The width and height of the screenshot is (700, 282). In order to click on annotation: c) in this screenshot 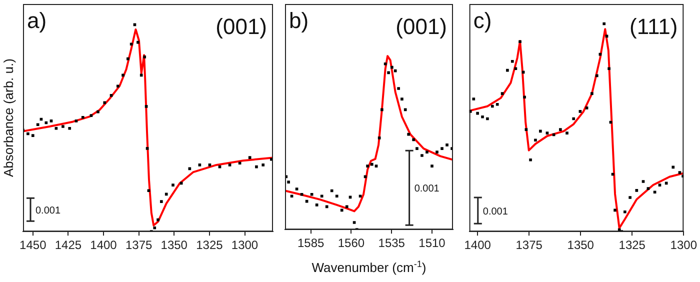, I will do `click(482, 20)`.